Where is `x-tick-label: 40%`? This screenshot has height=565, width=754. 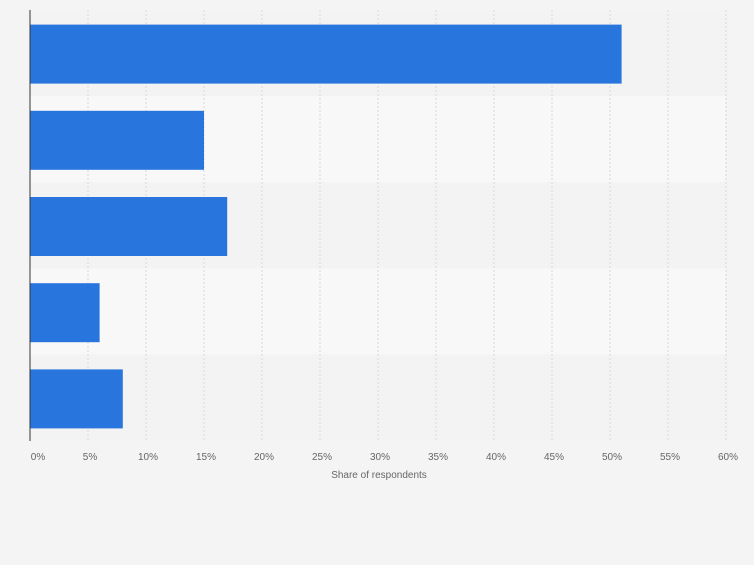
x-tick-label: 40% is located at coordinates (496, 457).